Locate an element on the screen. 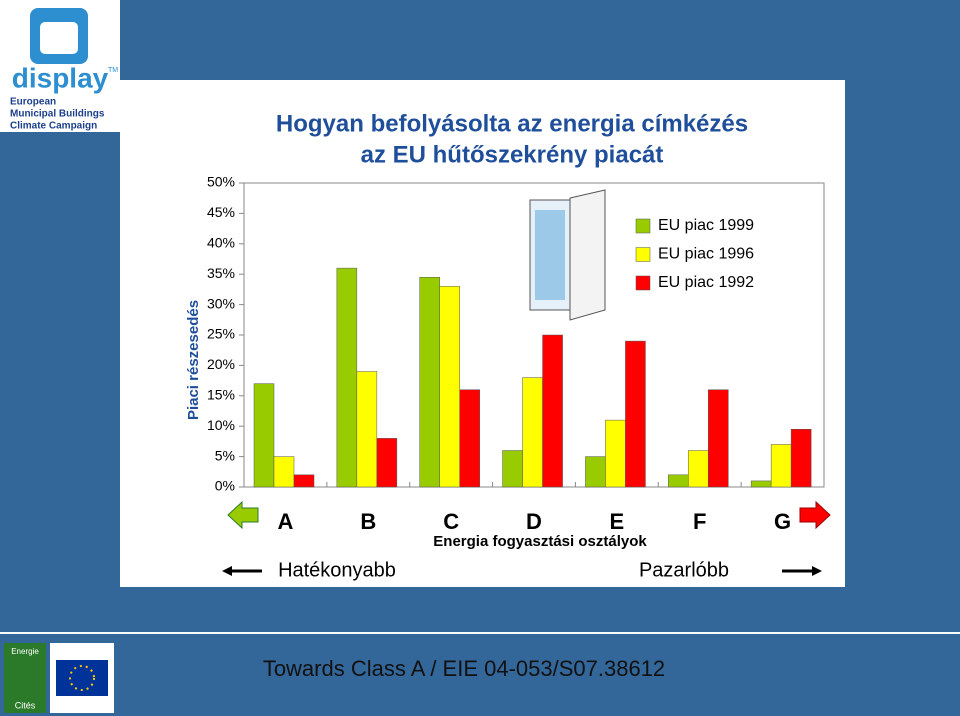 This screenshot has height=716, width=960. y-tick-label: 15% is located at coordinates (221, 395).